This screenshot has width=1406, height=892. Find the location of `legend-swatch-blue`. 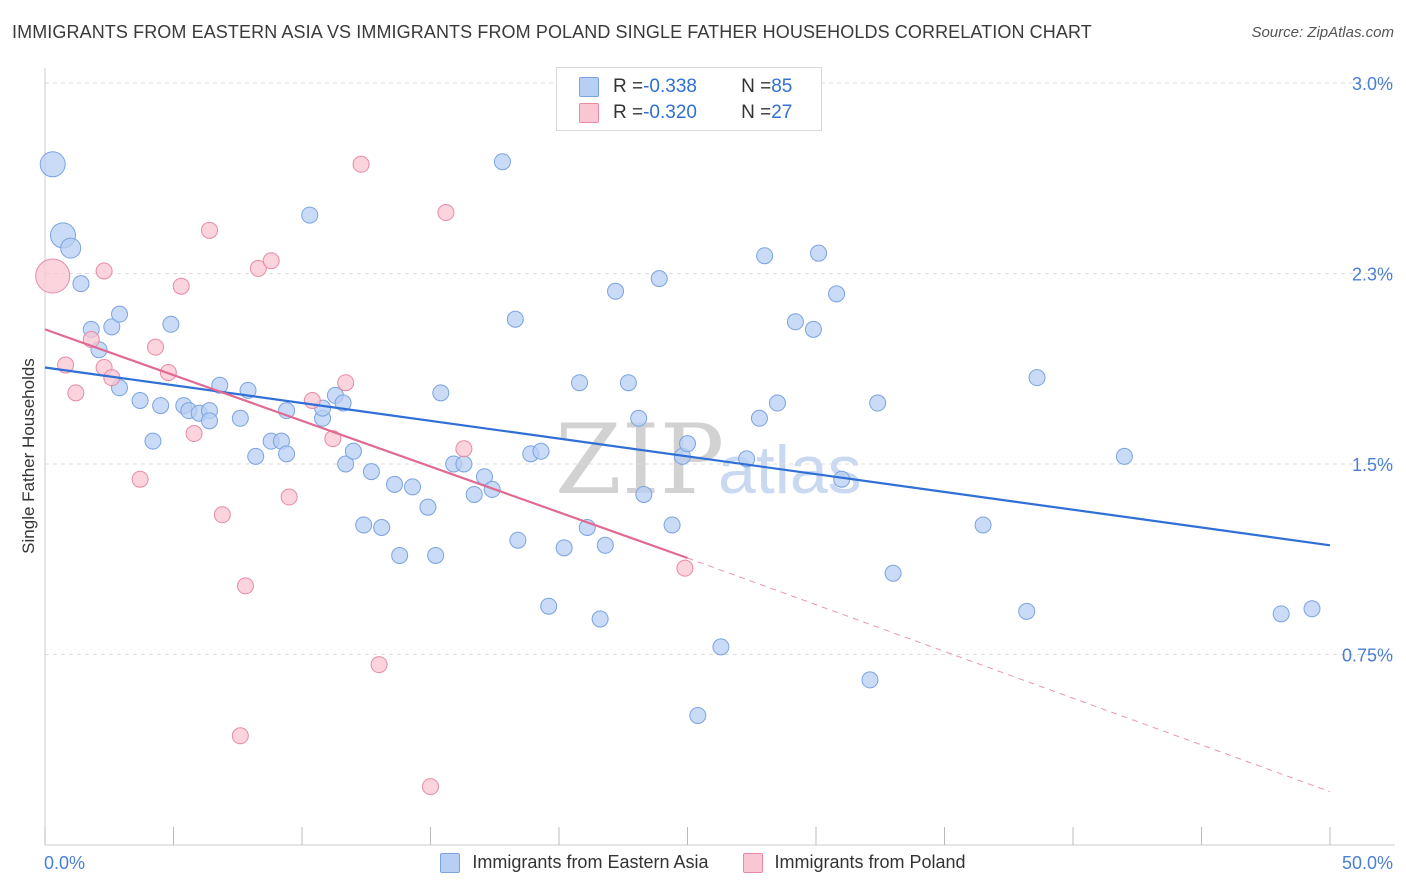

legend-swatch-blue is located at coordinates (589, 87).